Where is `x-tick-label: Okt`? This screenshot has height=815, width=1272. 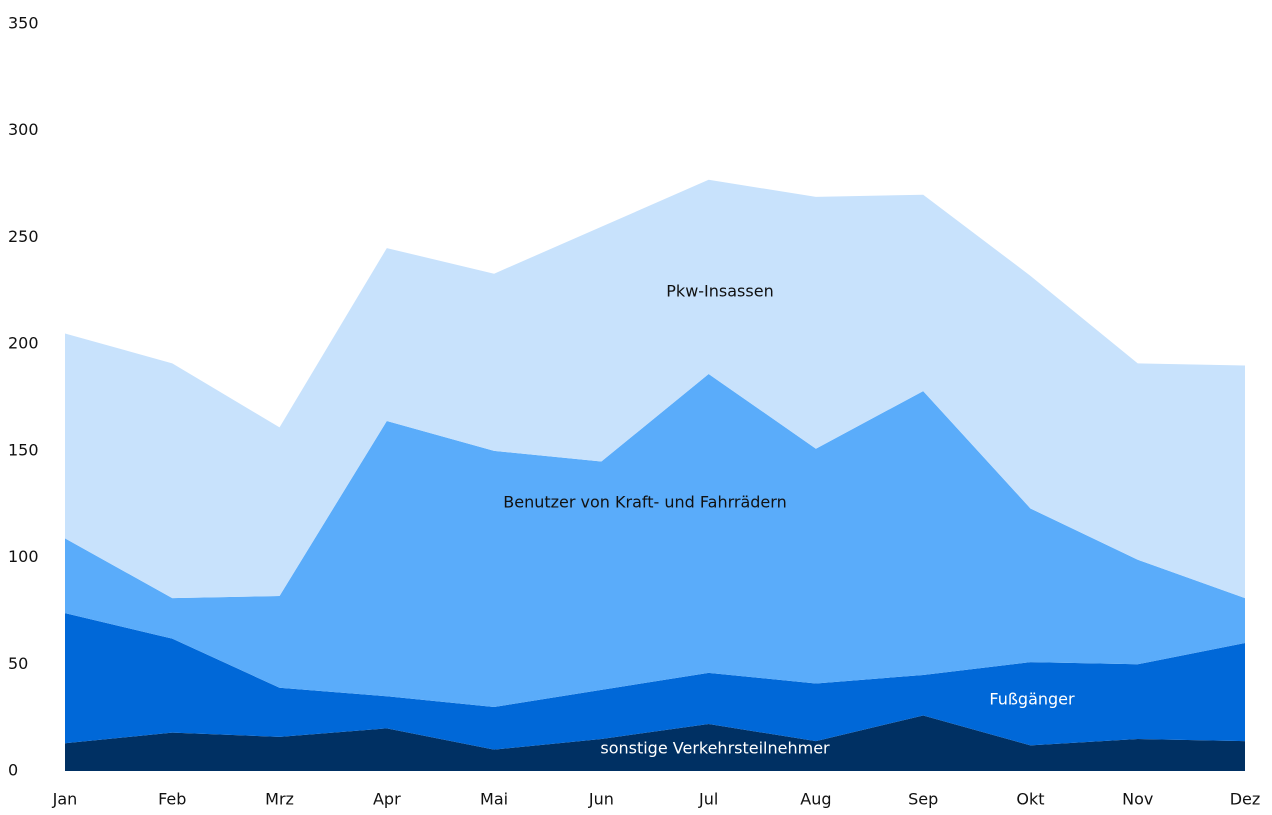
x-tick-label: Okt is located at coordinates (1030, 799).